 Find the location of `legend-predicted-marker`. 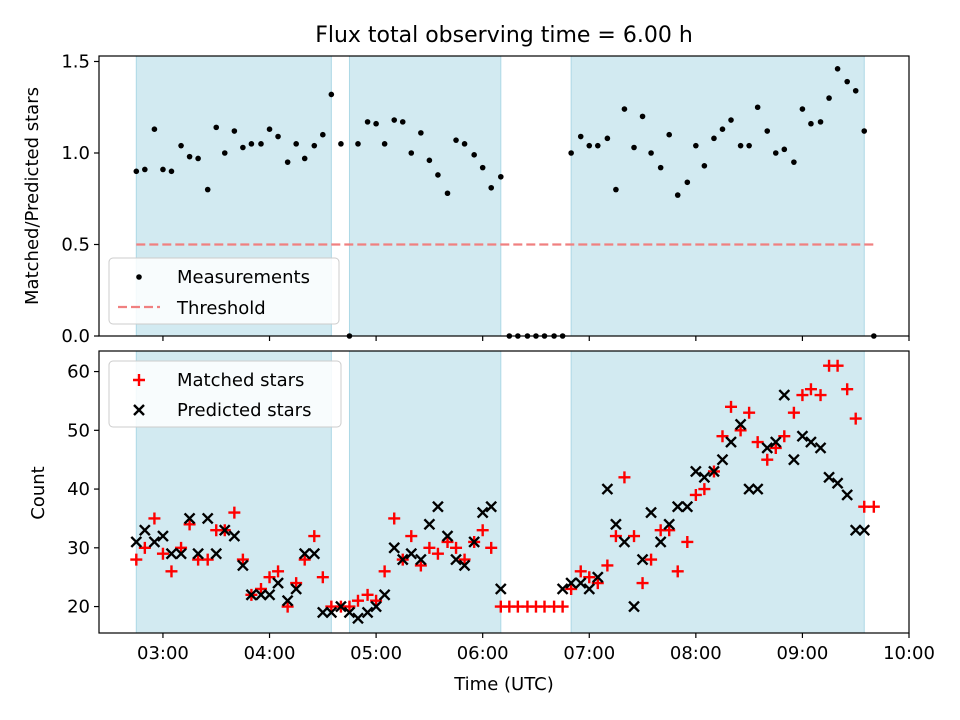

legend-predicted-marker is located at coordinates (139, 410).